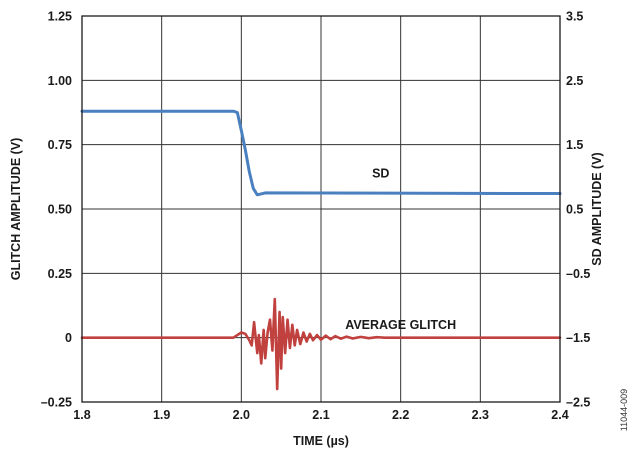  What do you see at coordinates (81, 415) in the screenshot?
I see `x-tick-label: 1.8` at bounding box center [81, 415].